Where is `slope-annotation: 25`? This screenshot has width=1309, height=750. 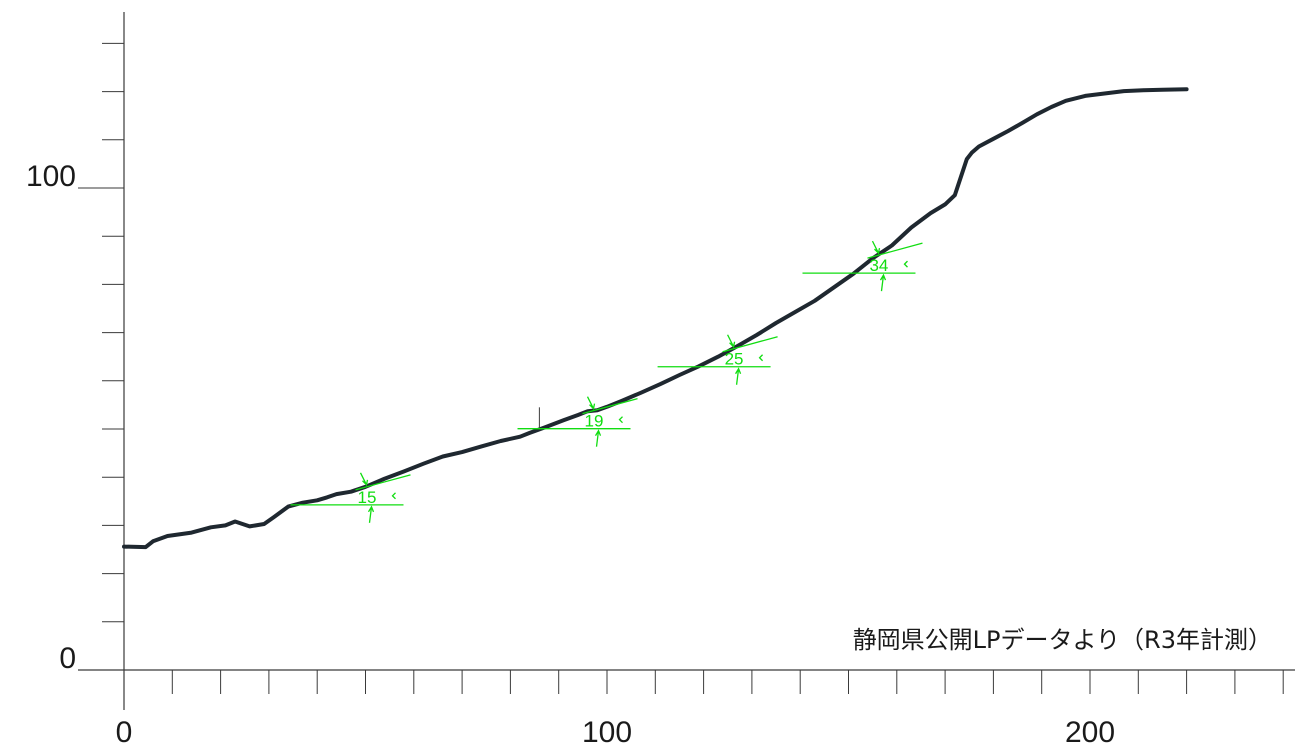 slope-annotation: 25 is located at coordinates (717, 359).